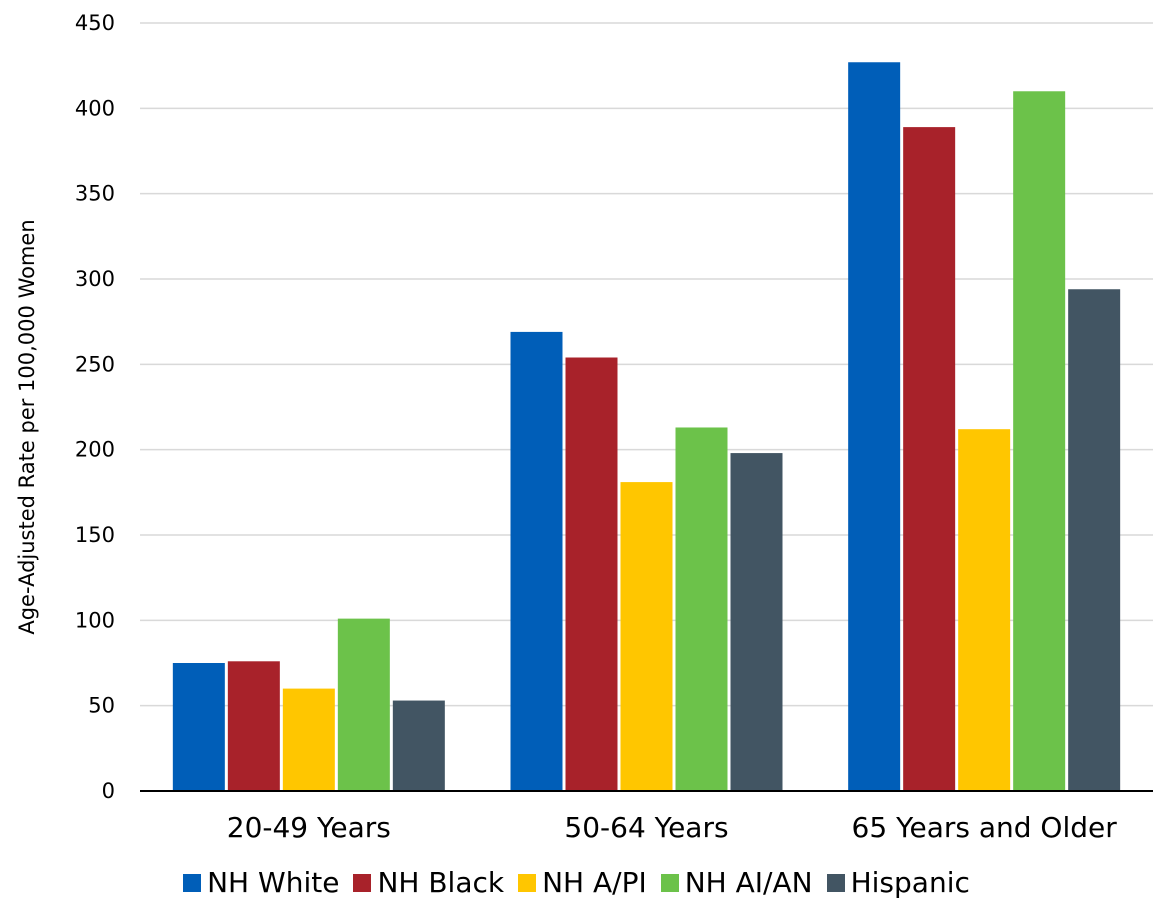  I want to click on y-tick-label: 400, so click(95, 108).